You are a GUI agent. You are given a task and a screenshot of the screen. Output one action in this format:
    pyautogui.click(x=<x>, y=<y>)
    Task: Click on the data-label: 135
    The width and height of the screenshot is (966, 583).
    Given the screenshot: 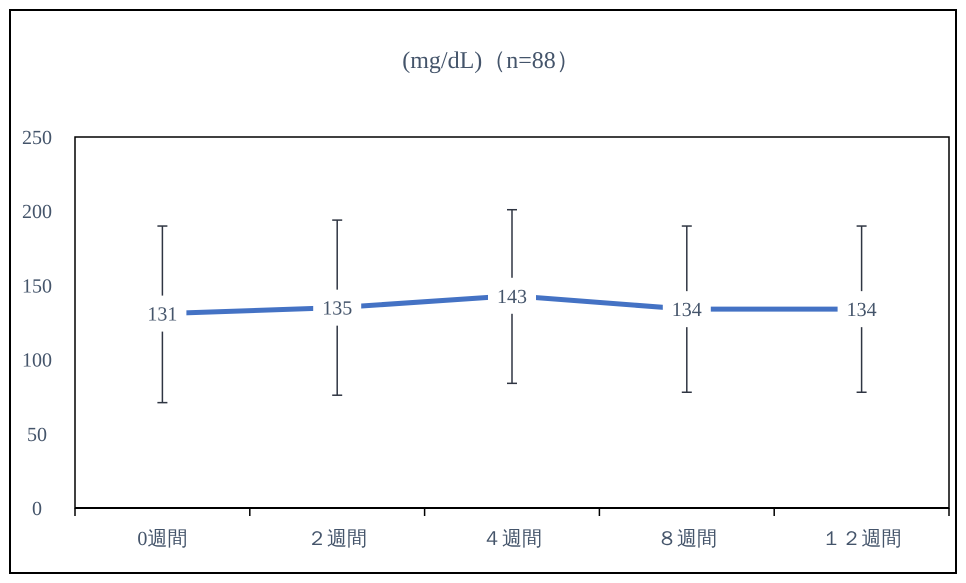 What is the action you would take?
    pyautogui.click(x=337, y=309)
    